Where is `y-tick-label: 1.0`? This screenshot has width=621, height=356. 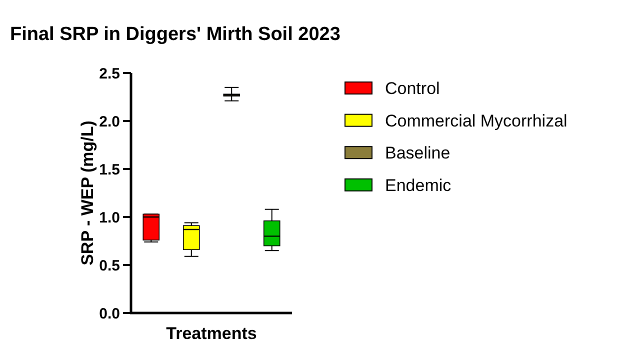
y-tick-label: 1.0 is located at coordinates (109, 217).